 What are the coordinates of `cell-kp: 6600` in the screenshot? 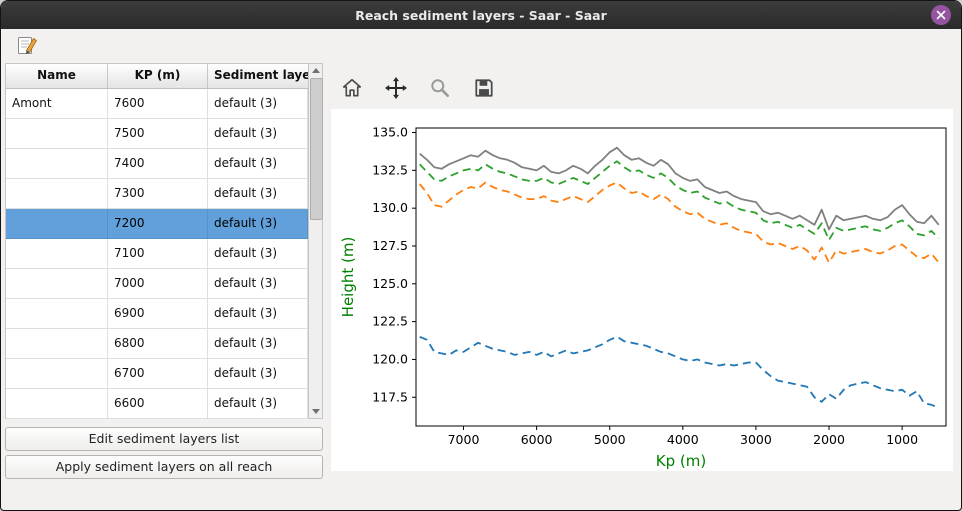 It's located at (158, 404).